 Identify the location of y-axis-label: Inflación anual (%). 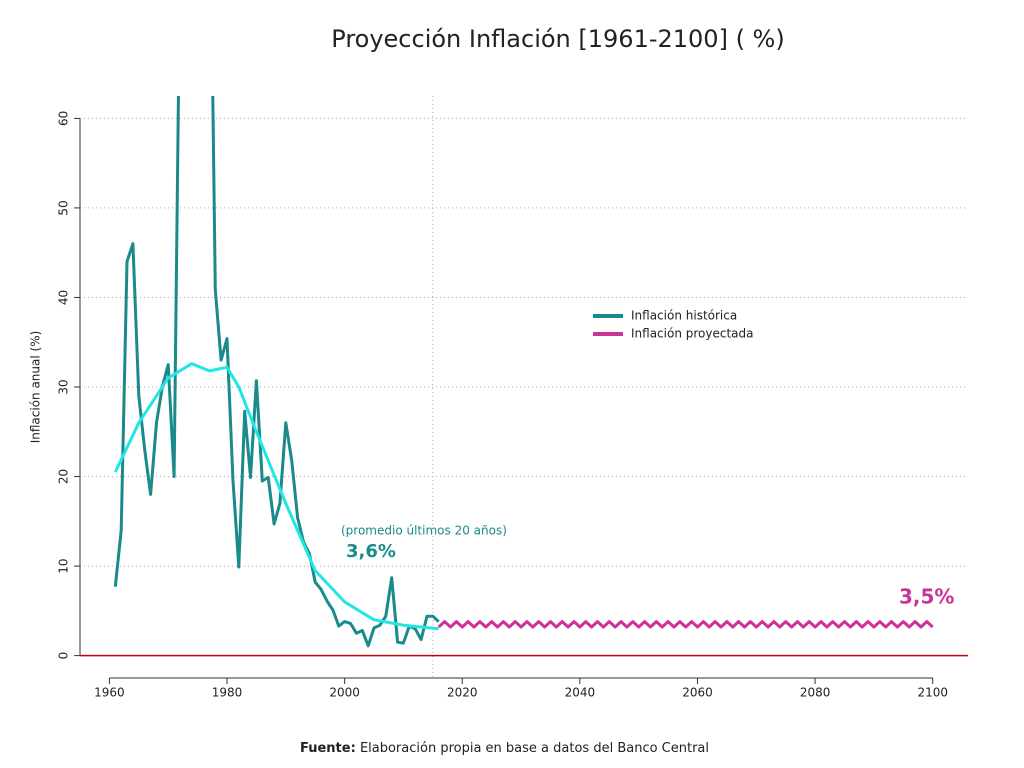
(36, 387).